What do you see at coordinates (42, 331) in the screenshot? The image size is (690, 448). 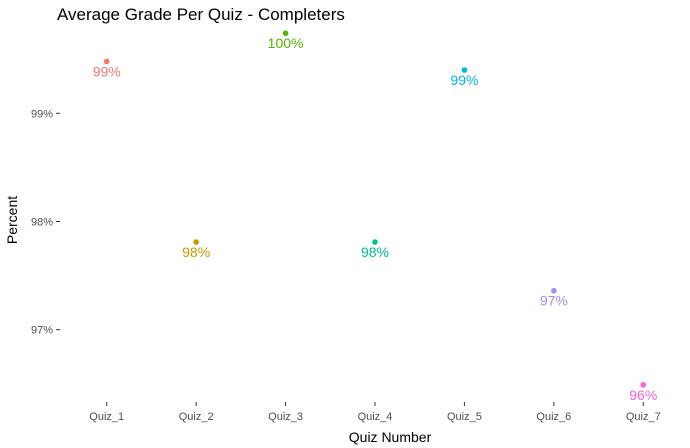 I see `y-tick-label: 97%` at bounding box center [42, 331].